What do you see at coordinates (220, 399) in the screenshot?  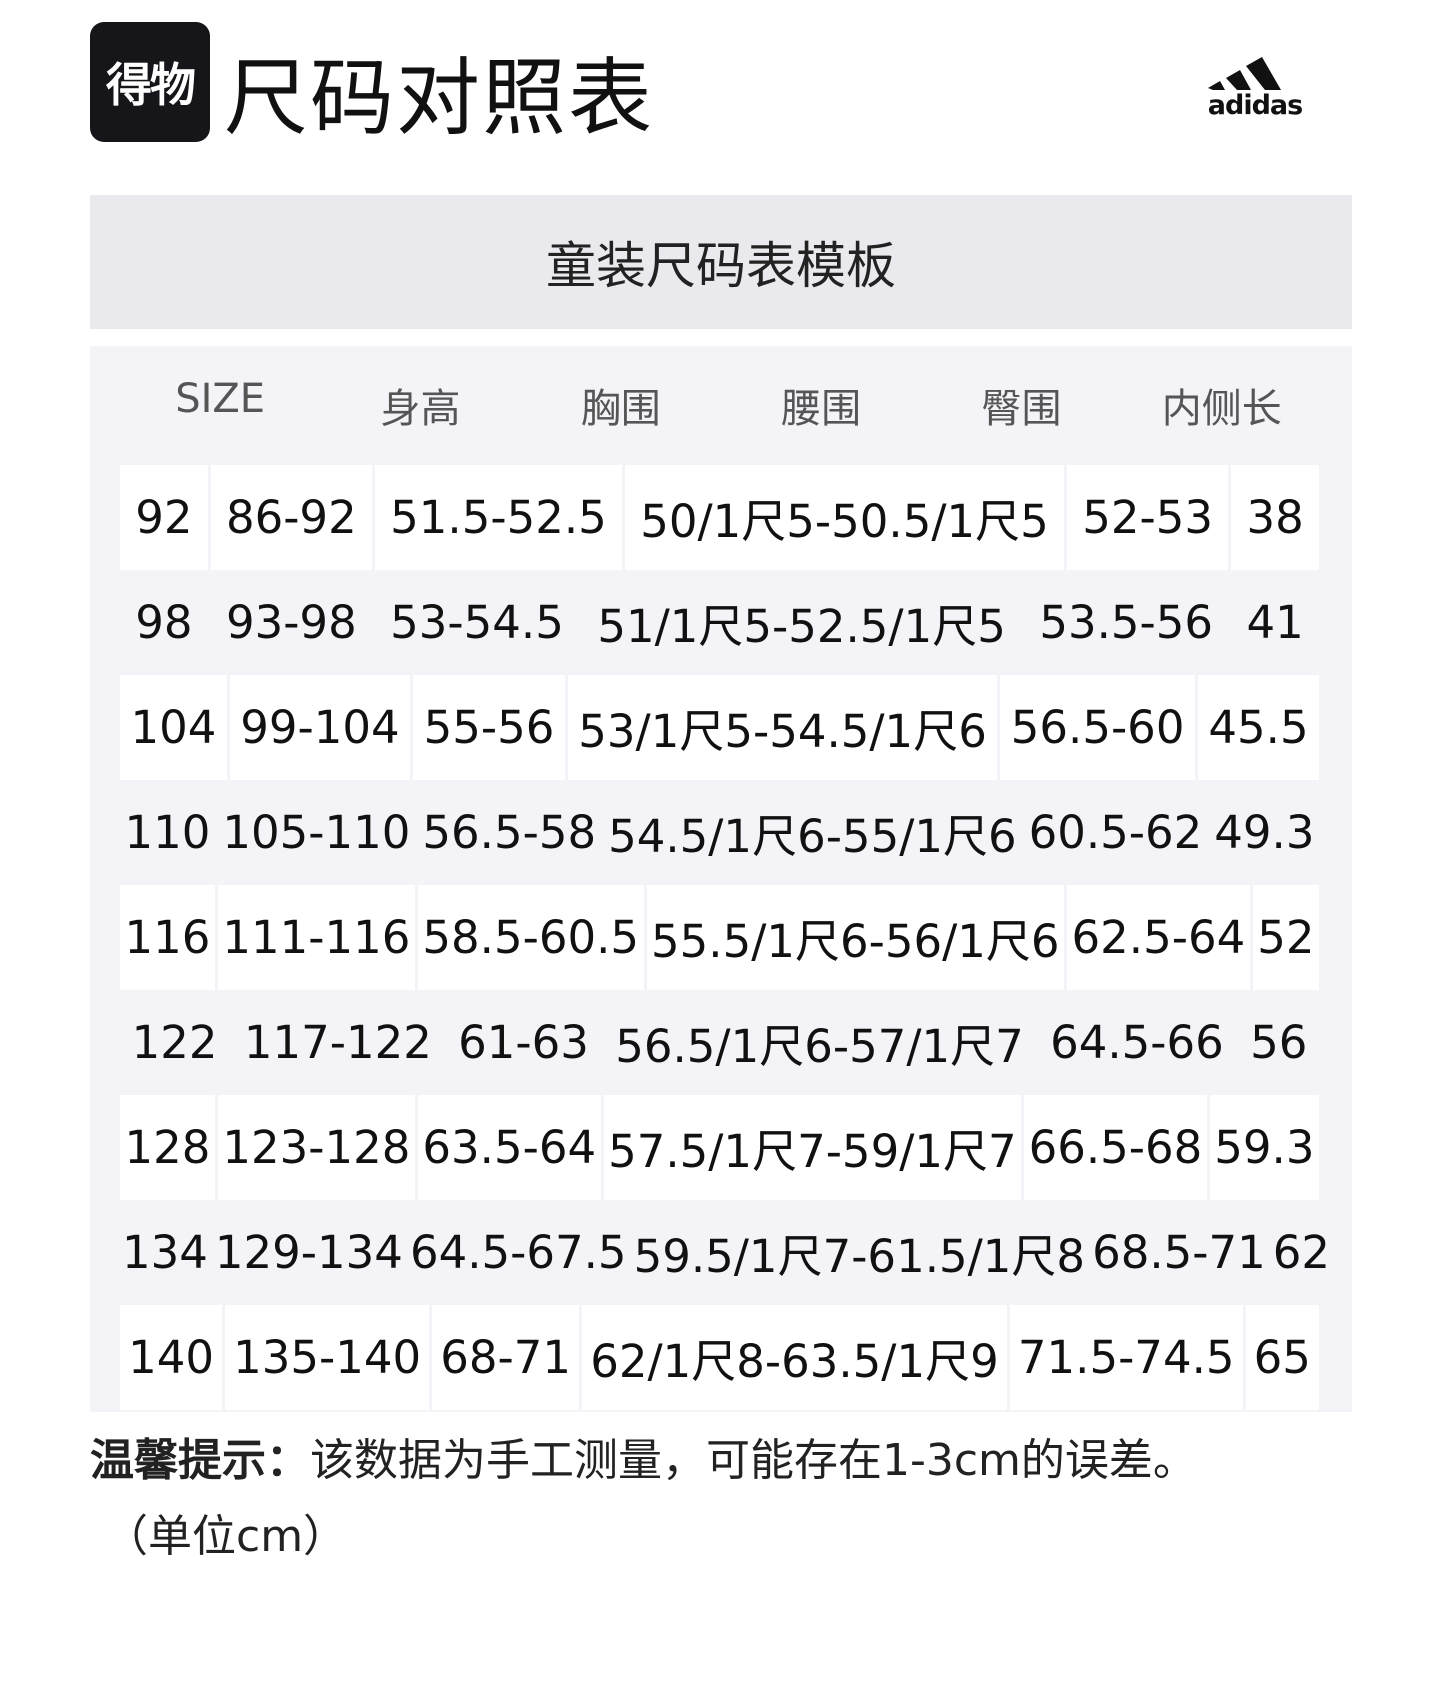 I see `column-header: SIZE` at bounding box center [220, 399].